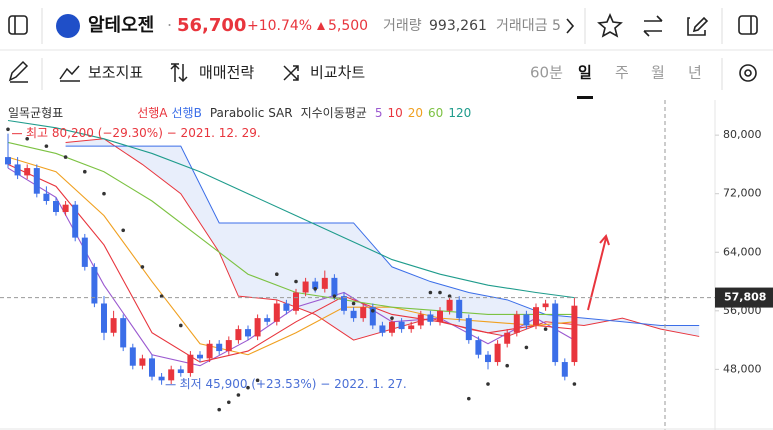 This screenshot has height=430, width=773. I want to click on legend-entry: Parabolic SAR, so click(251, 113).